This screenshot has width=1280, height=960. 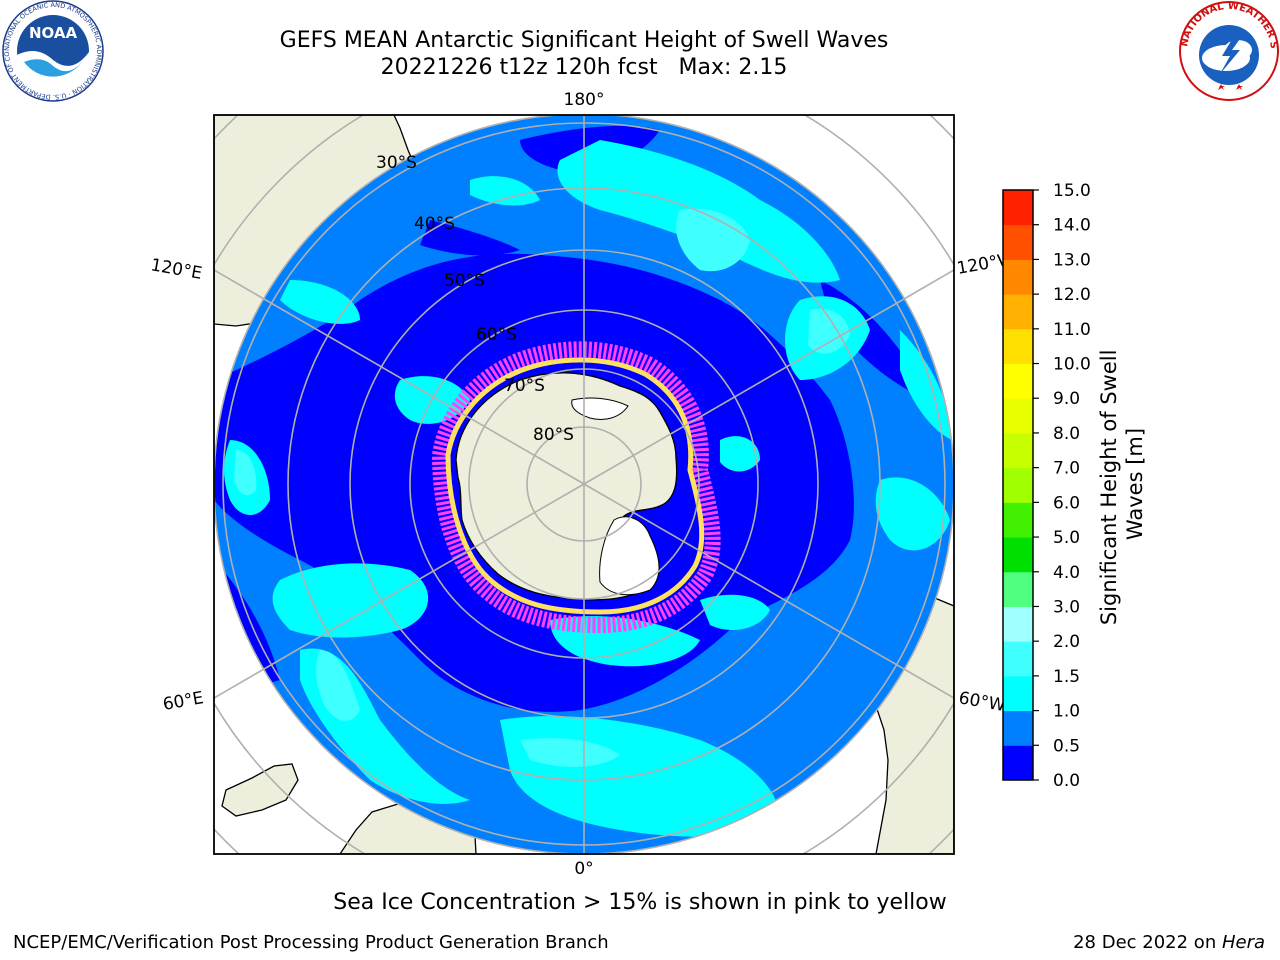 I want to click on colorbar-tick-label: 0.0, so click(x=1066, y=781).